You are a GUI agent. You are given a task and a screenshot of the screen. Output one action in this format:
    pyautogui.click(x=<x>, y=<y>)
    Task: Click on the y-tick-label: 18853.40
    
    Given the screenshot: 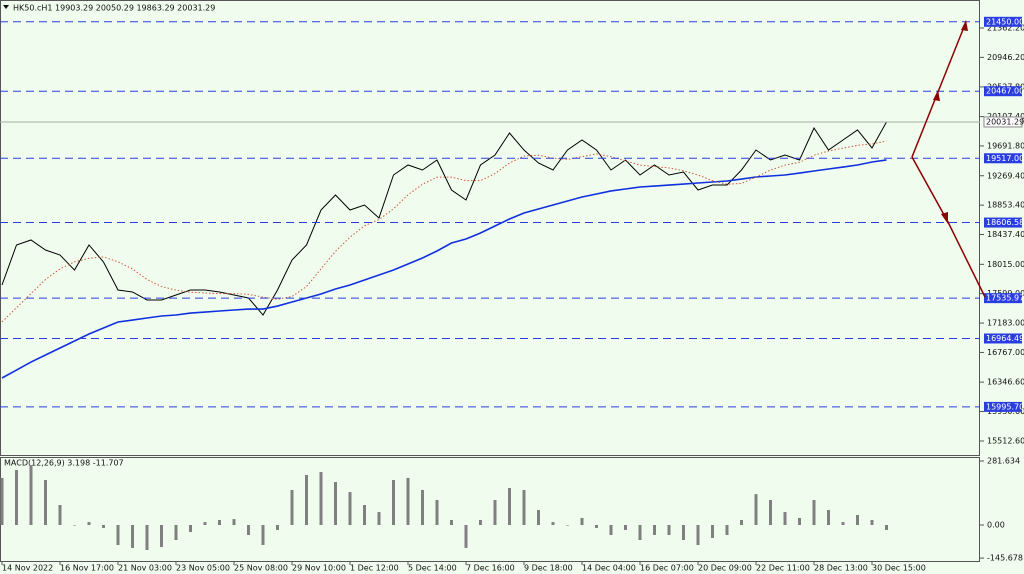 What is the action you would take?
    pyautogui.click(x=1005, y=205)
    